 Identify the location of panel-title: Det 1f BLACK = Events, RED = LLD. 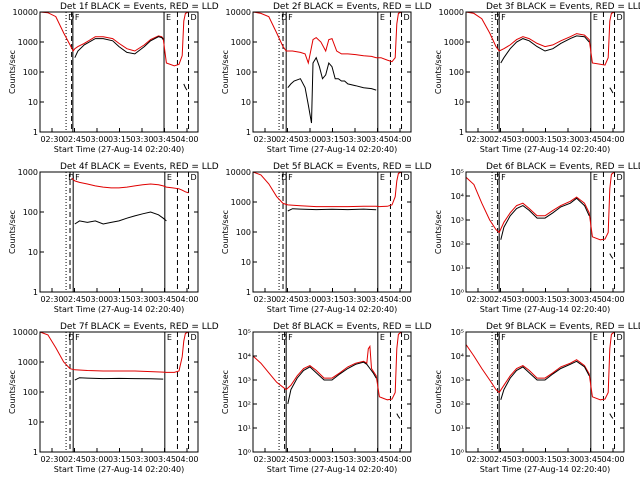
(139, 7).